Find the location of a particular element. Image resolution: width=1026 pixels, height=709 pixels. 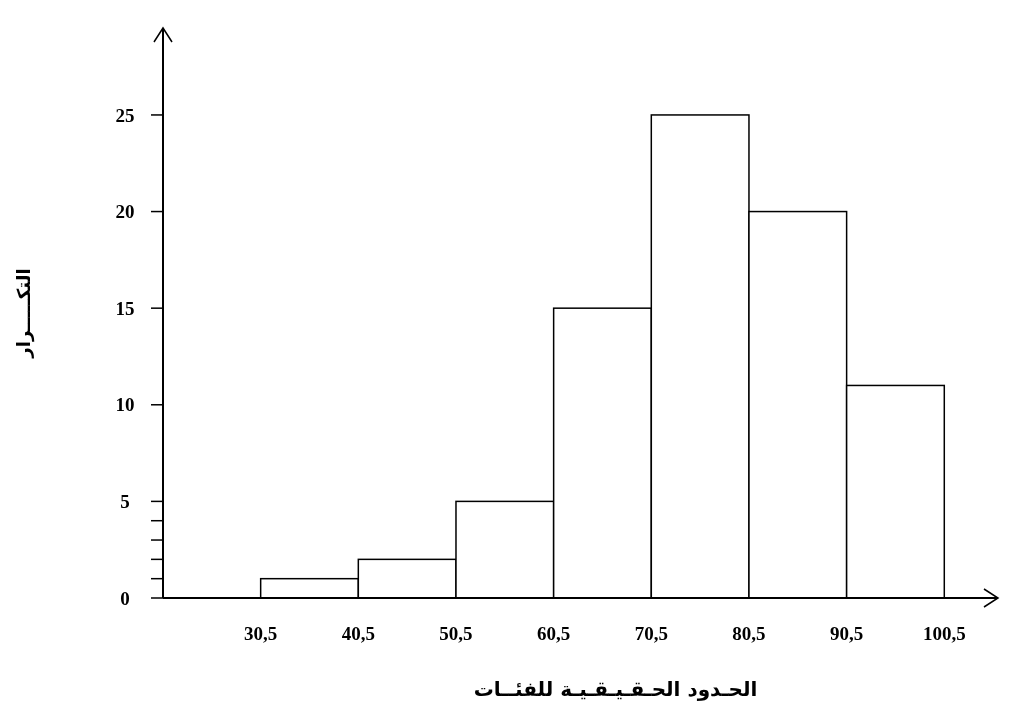

y-axis-title: التكـــــرار is located at coordinates (24, 313).